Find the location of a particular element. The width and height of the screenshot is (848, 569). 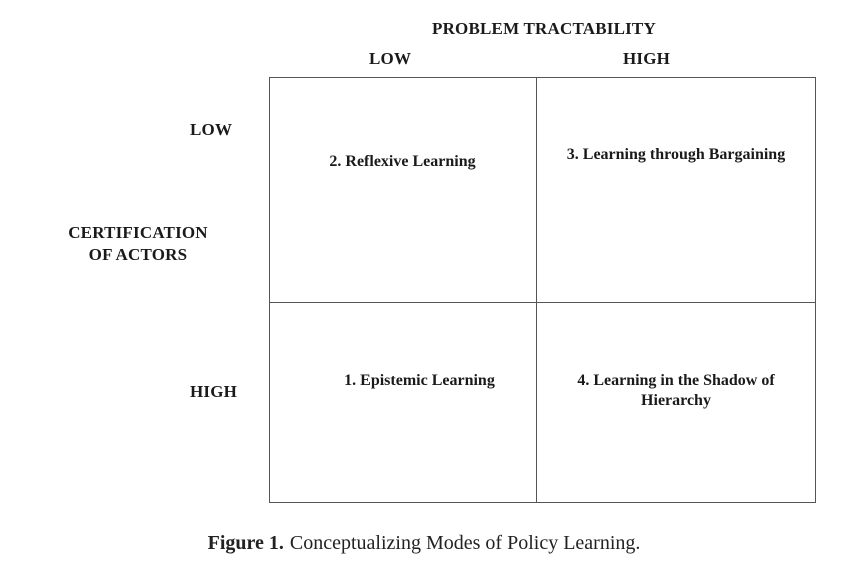

row-label-low: LOW is located at coordinates (211, 129).